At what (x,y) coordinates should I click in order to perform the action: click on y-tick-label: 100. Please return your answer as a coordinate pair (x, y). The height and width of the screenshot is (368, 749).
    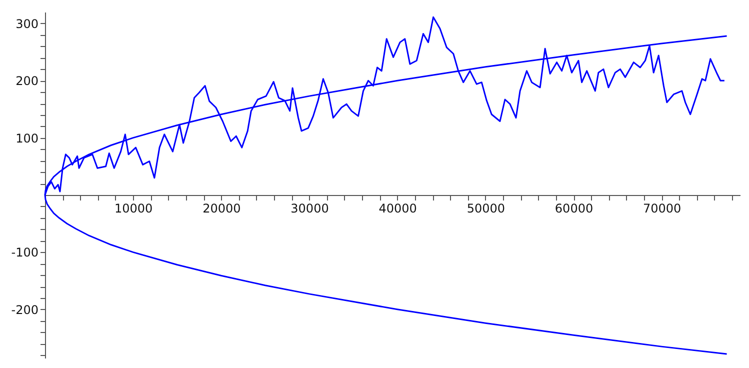
    Looking at the image, I should click on (27, 138).